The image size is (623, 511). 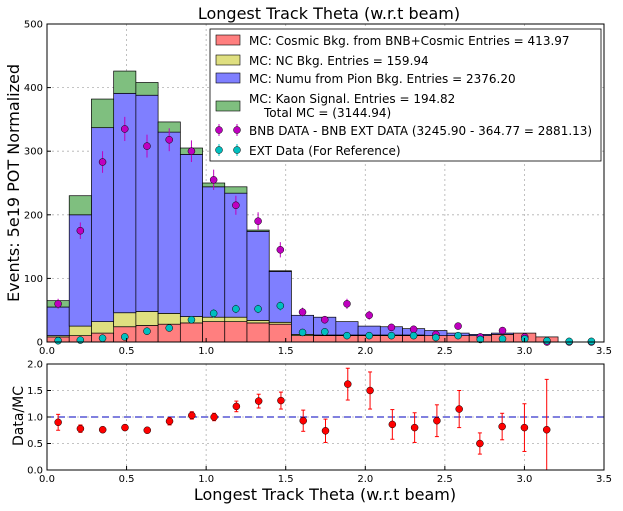 I want to click on legend-label-kaon: MC: Kaon Signal. Entries = 194.82, so click(x=352, y=99).